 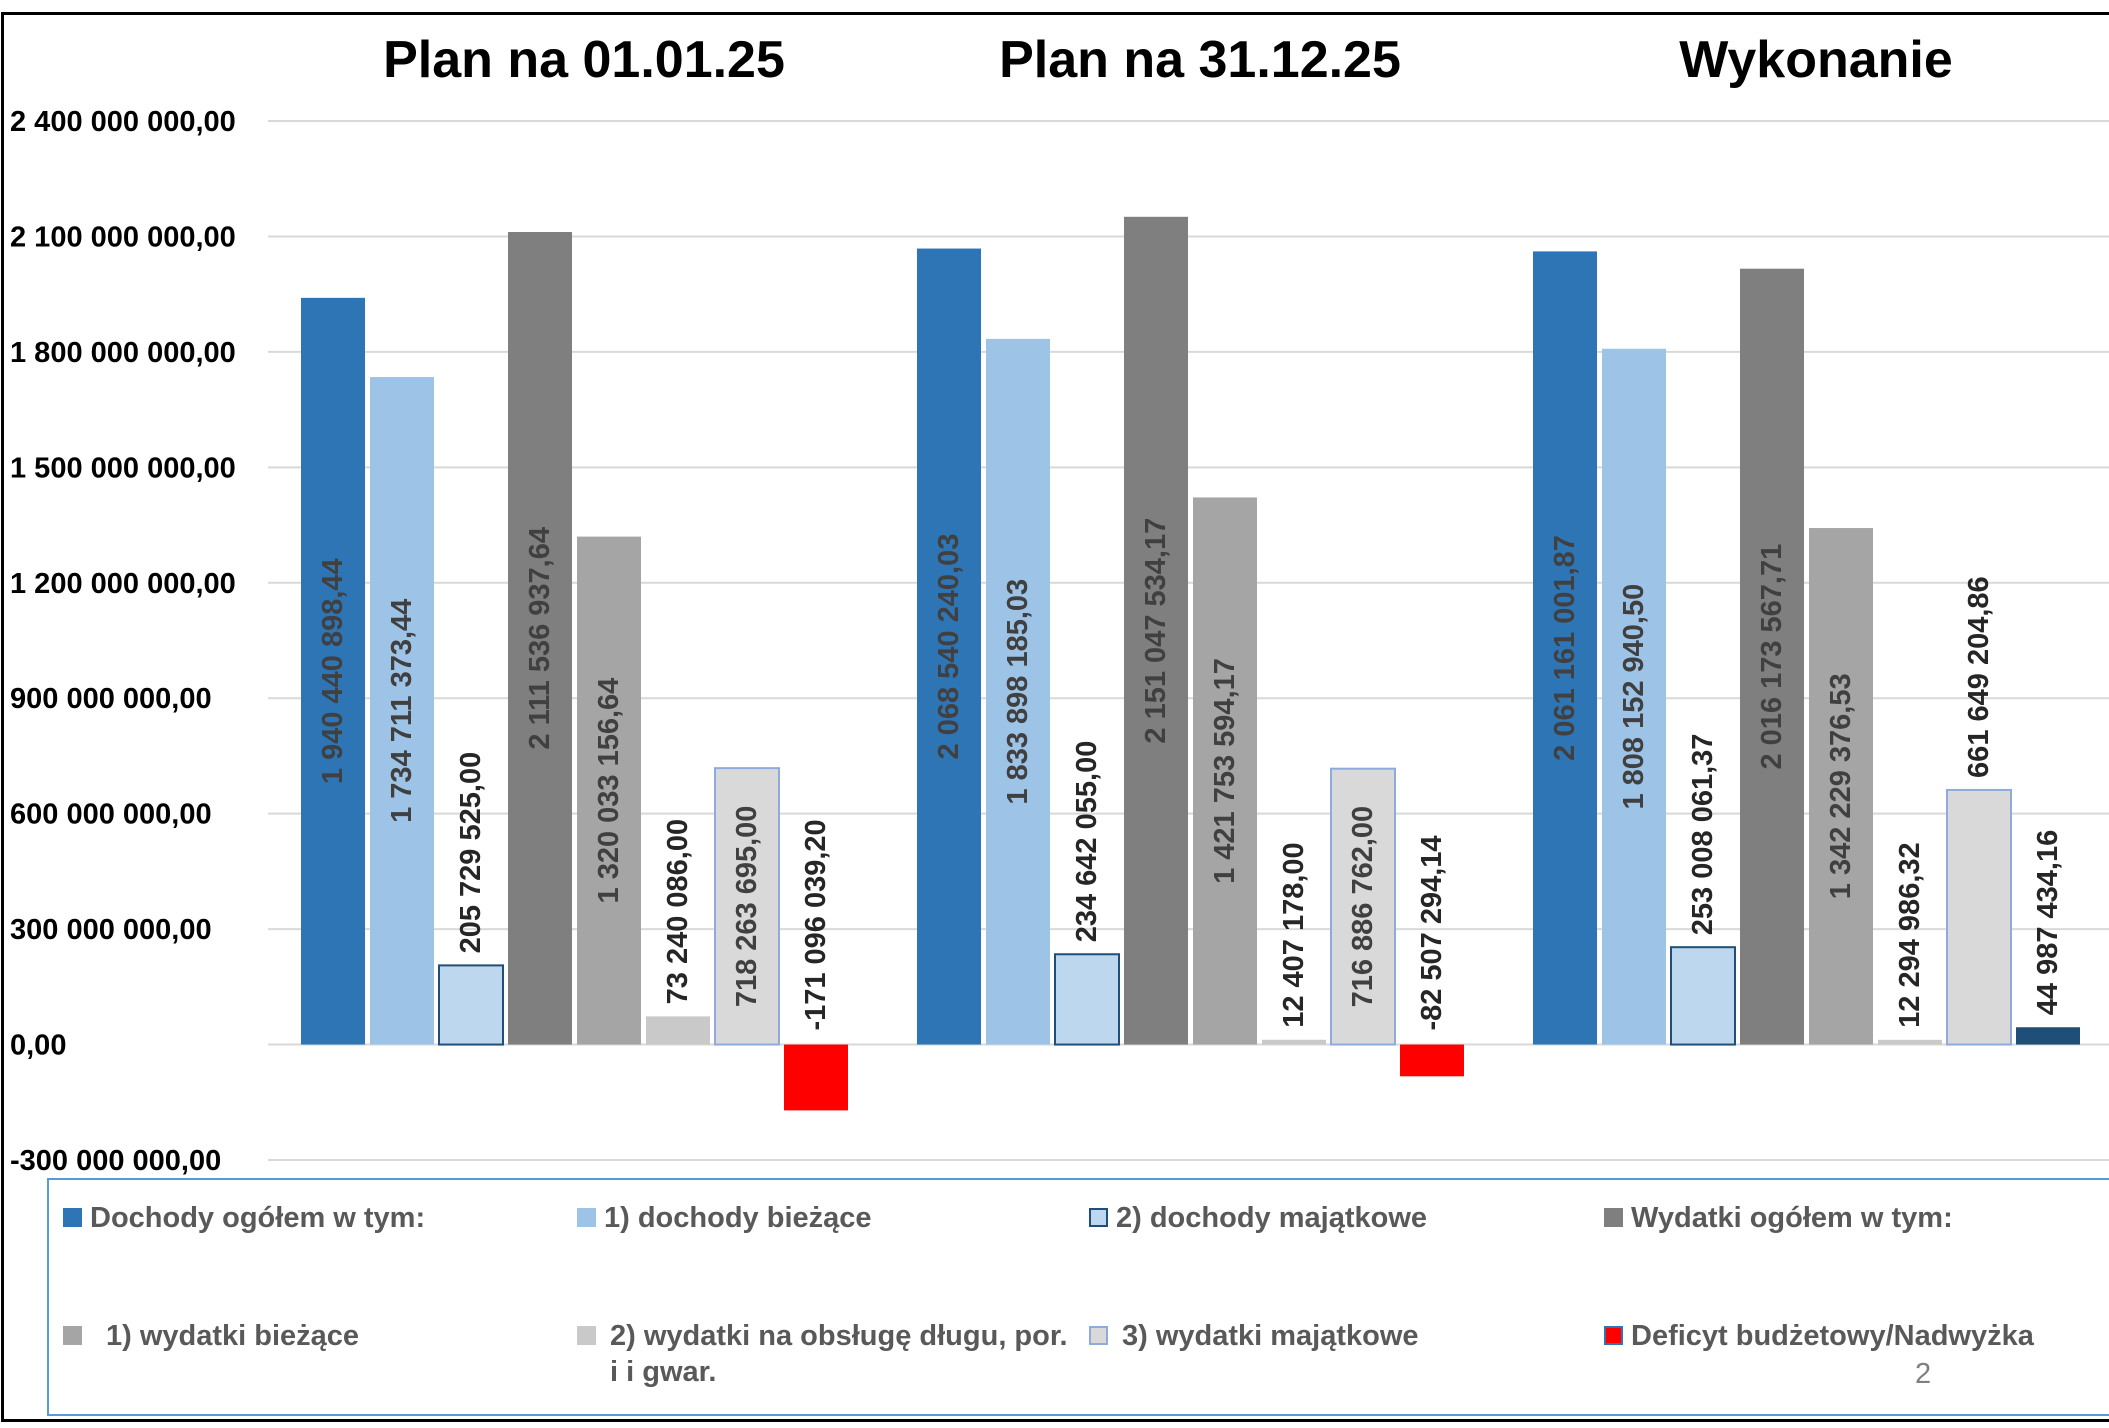 I want to click on page-number: 2, so click(x=1923, y=1374).